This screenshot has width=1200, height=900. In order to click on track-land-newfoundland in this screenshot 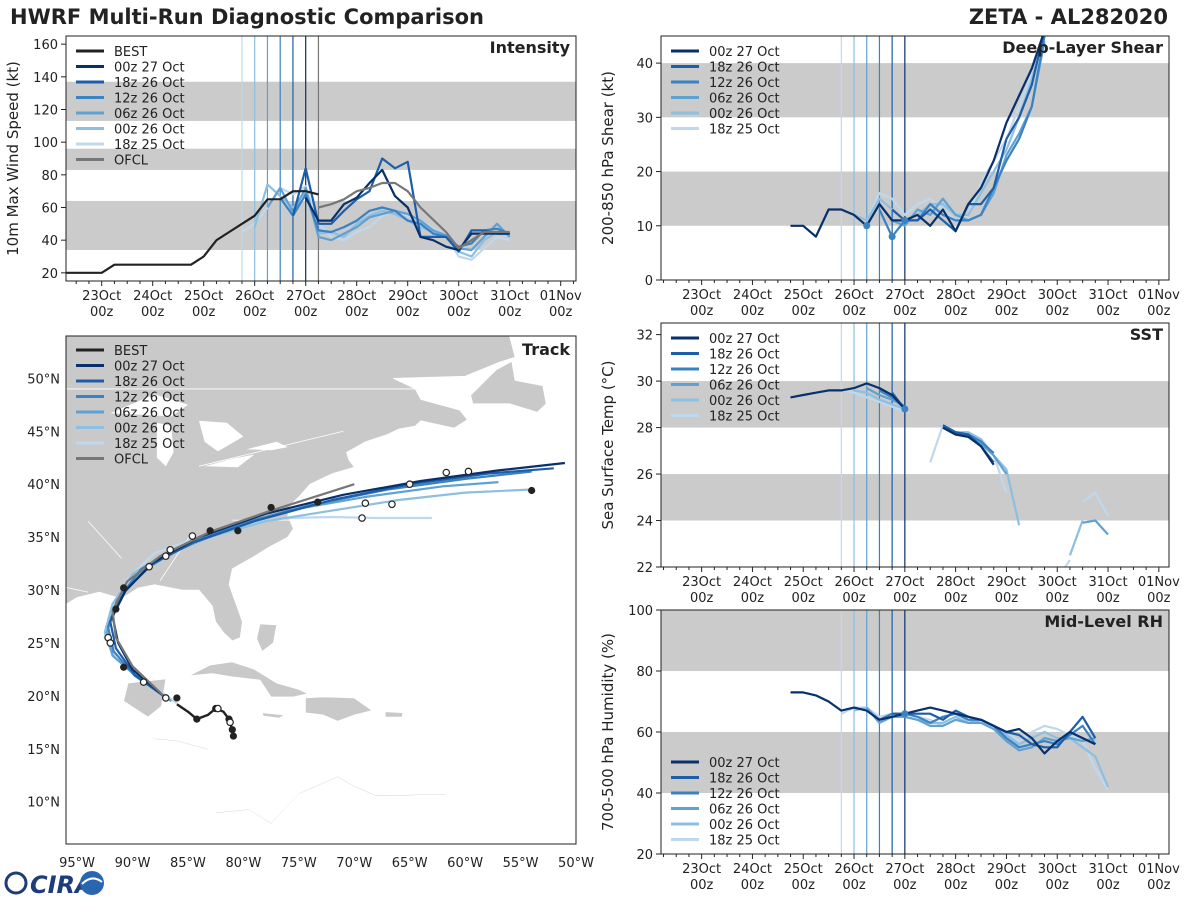, I will do `click(508, 386)`.